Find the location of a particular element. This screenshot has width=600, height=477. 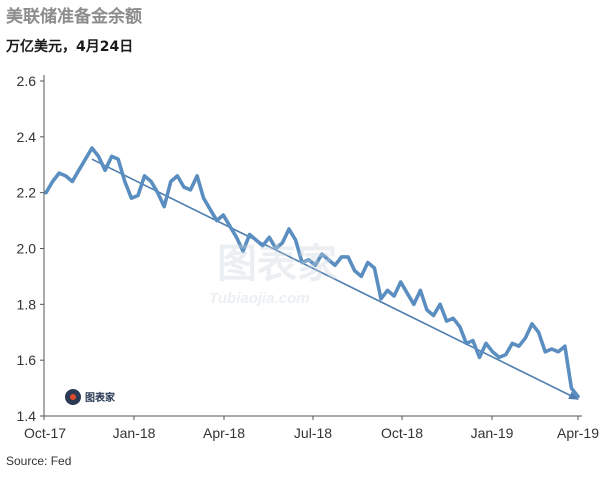

y-tick-label: 2.2 is located at coordinates (27, 193).